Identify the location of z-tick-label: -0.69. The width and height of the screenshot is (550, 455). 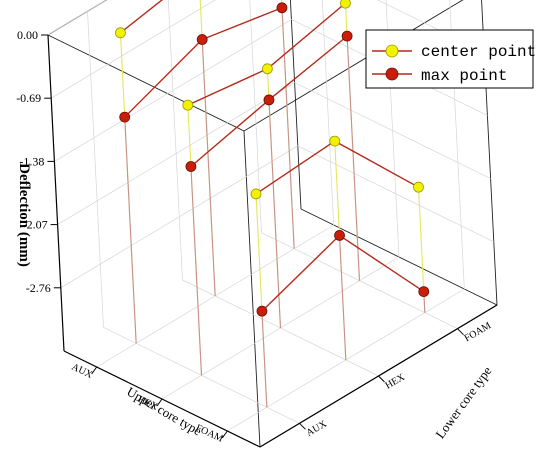
(28, 98).